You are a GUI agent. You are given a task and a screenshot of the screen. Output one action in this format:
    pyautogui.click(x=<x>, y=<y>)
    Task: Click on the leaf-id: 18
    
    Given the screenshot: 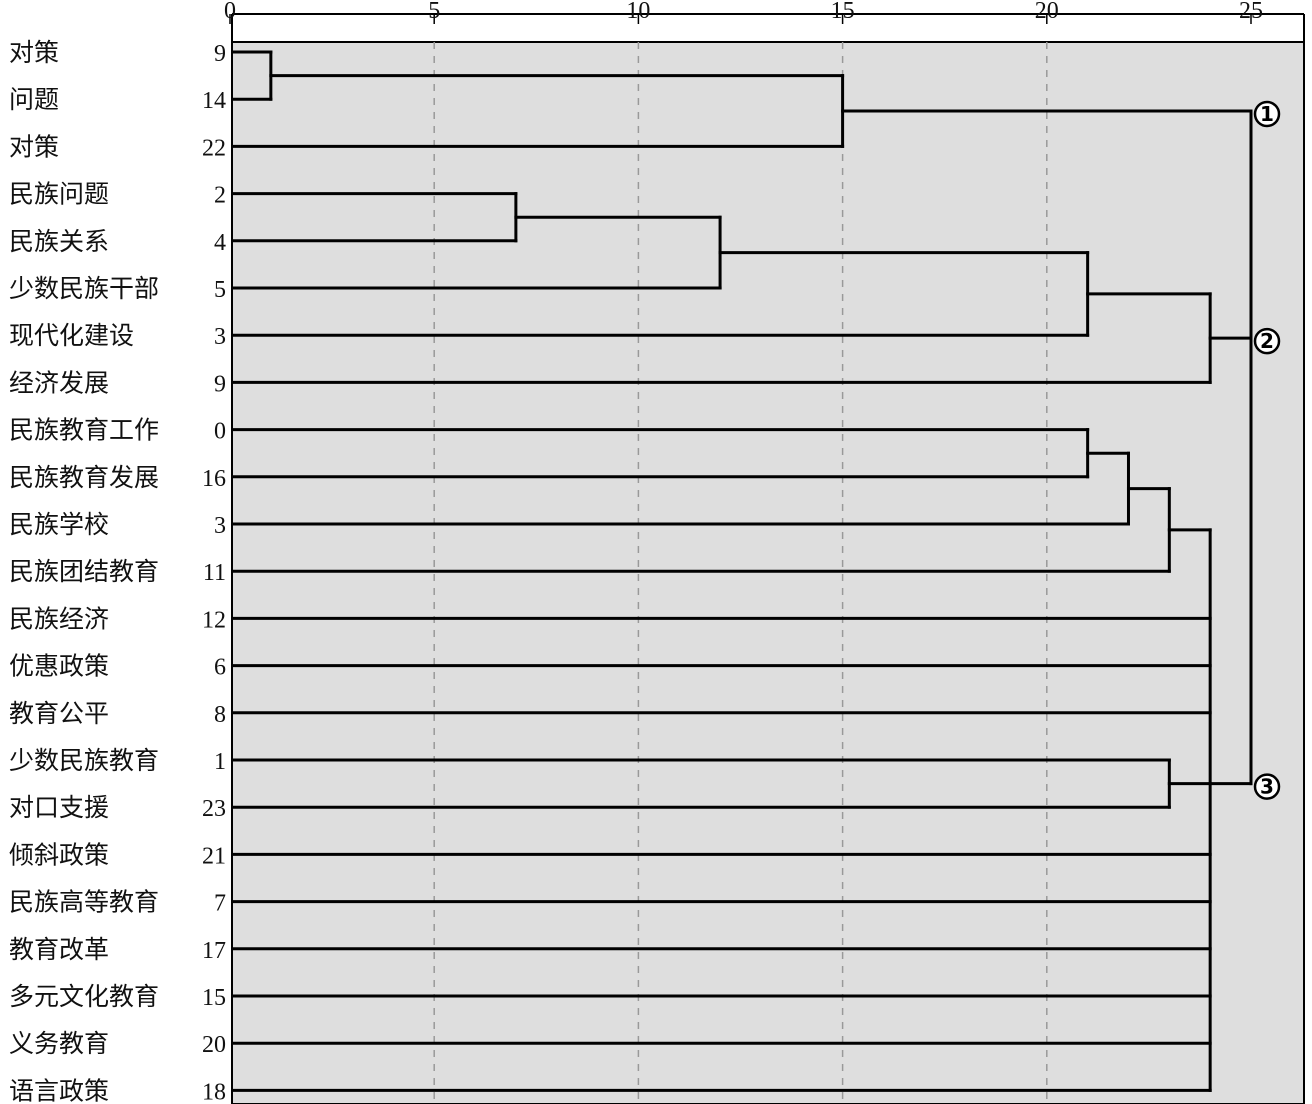 What is the action you would take?
    pyautogui.click(x=214, y=1091)
    